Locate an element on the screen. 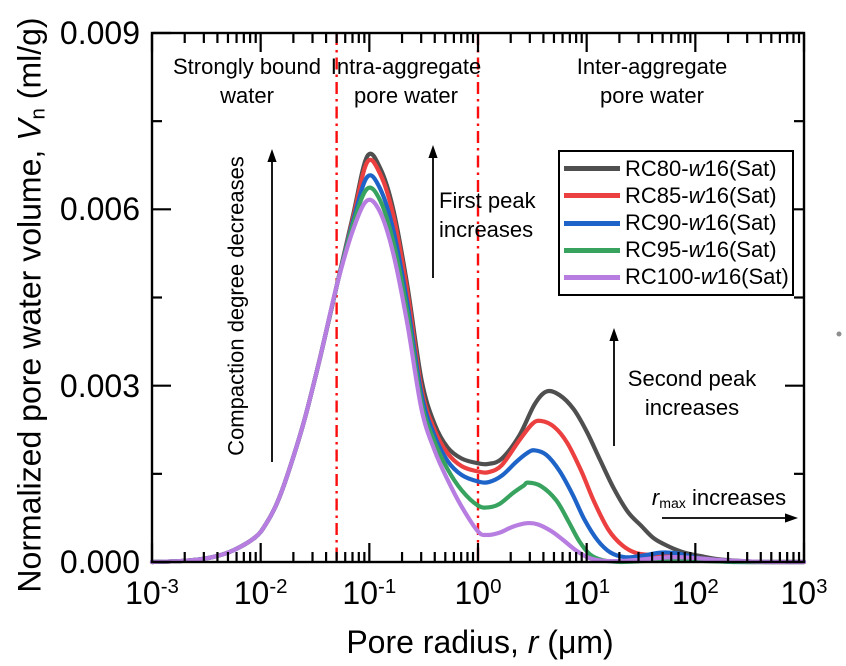 The image size is (846, 666). x-tick-label-10e3: 10³ is located at coordinates (804, 595).